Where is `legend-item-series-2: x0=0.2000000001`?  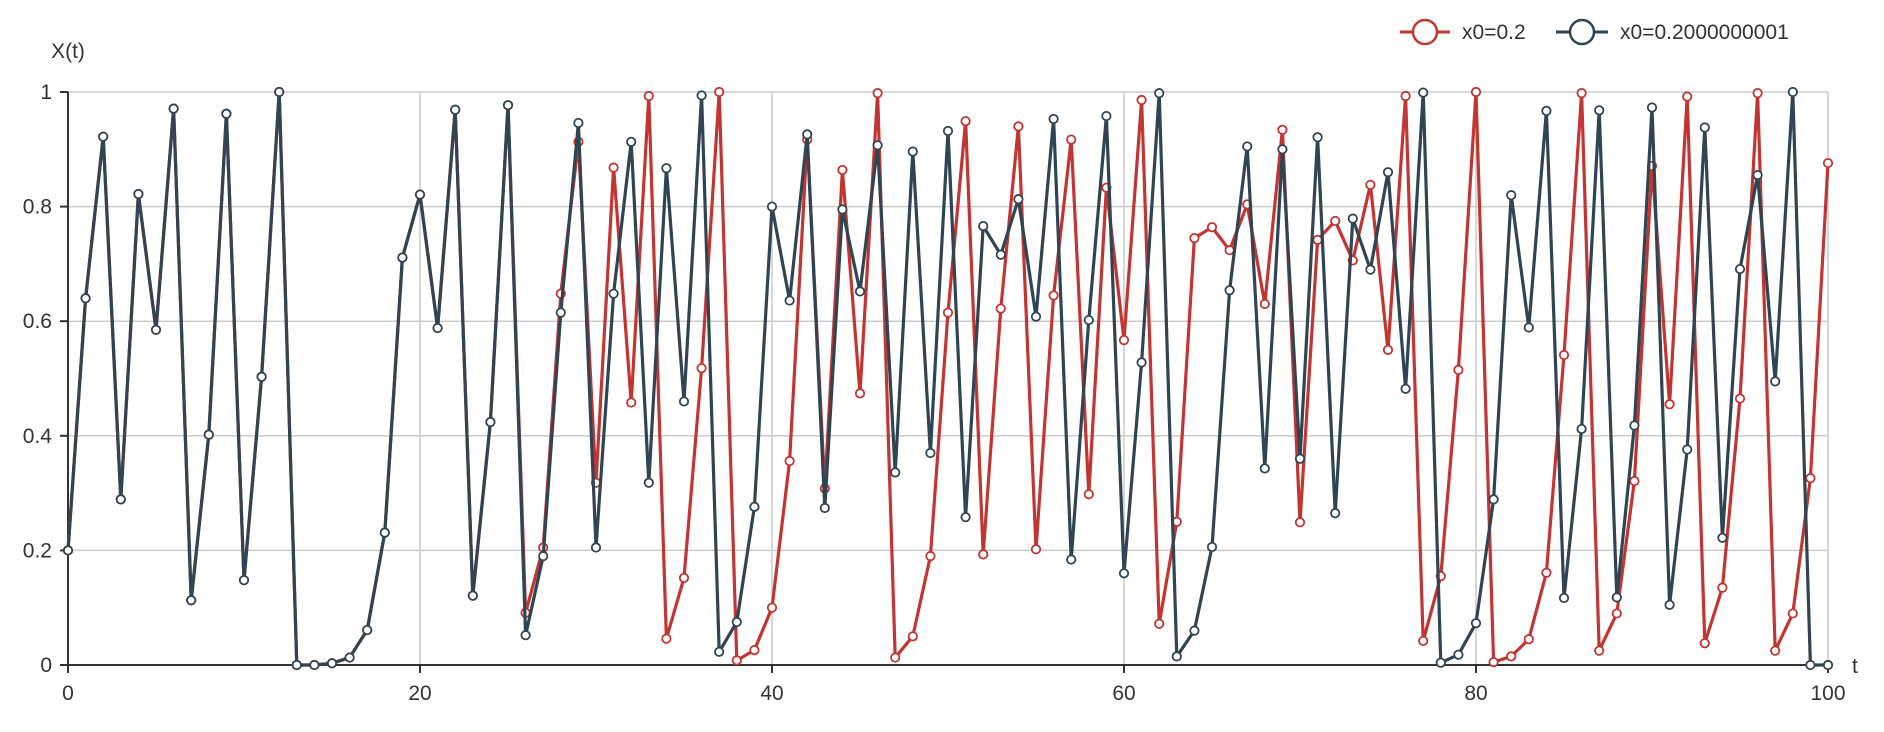
legend-item-series-2: x0=0.2000000001 is located at coordinates (1672, 32).